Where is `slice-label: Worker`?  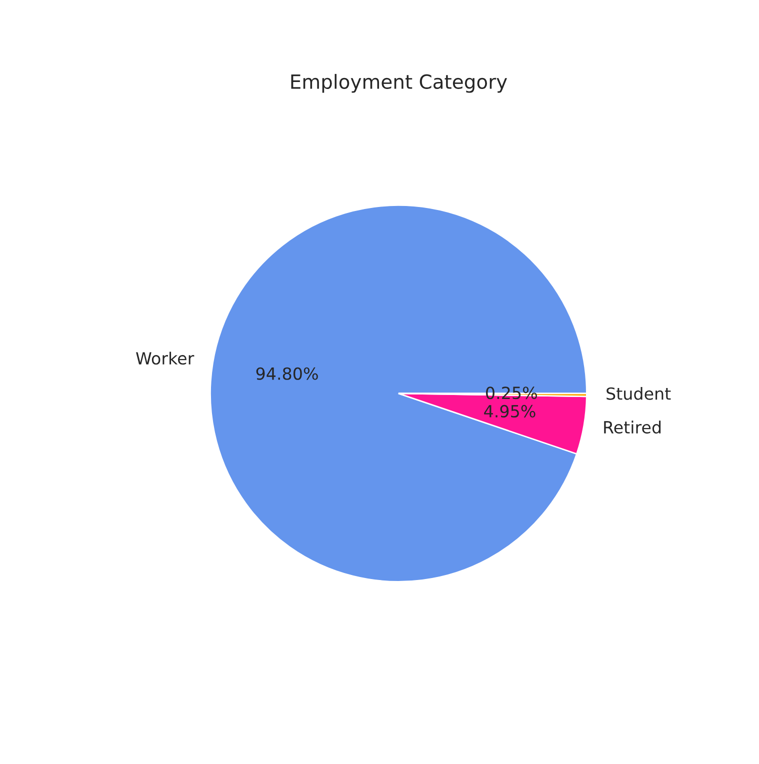
slice-label: Worker is located at coordinates (165, 358).